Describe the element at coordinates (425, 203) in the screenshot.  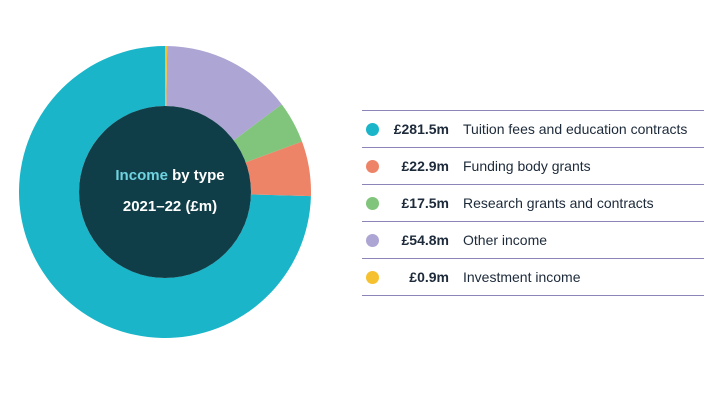
I see `legend-value: £17.5m` at that location.